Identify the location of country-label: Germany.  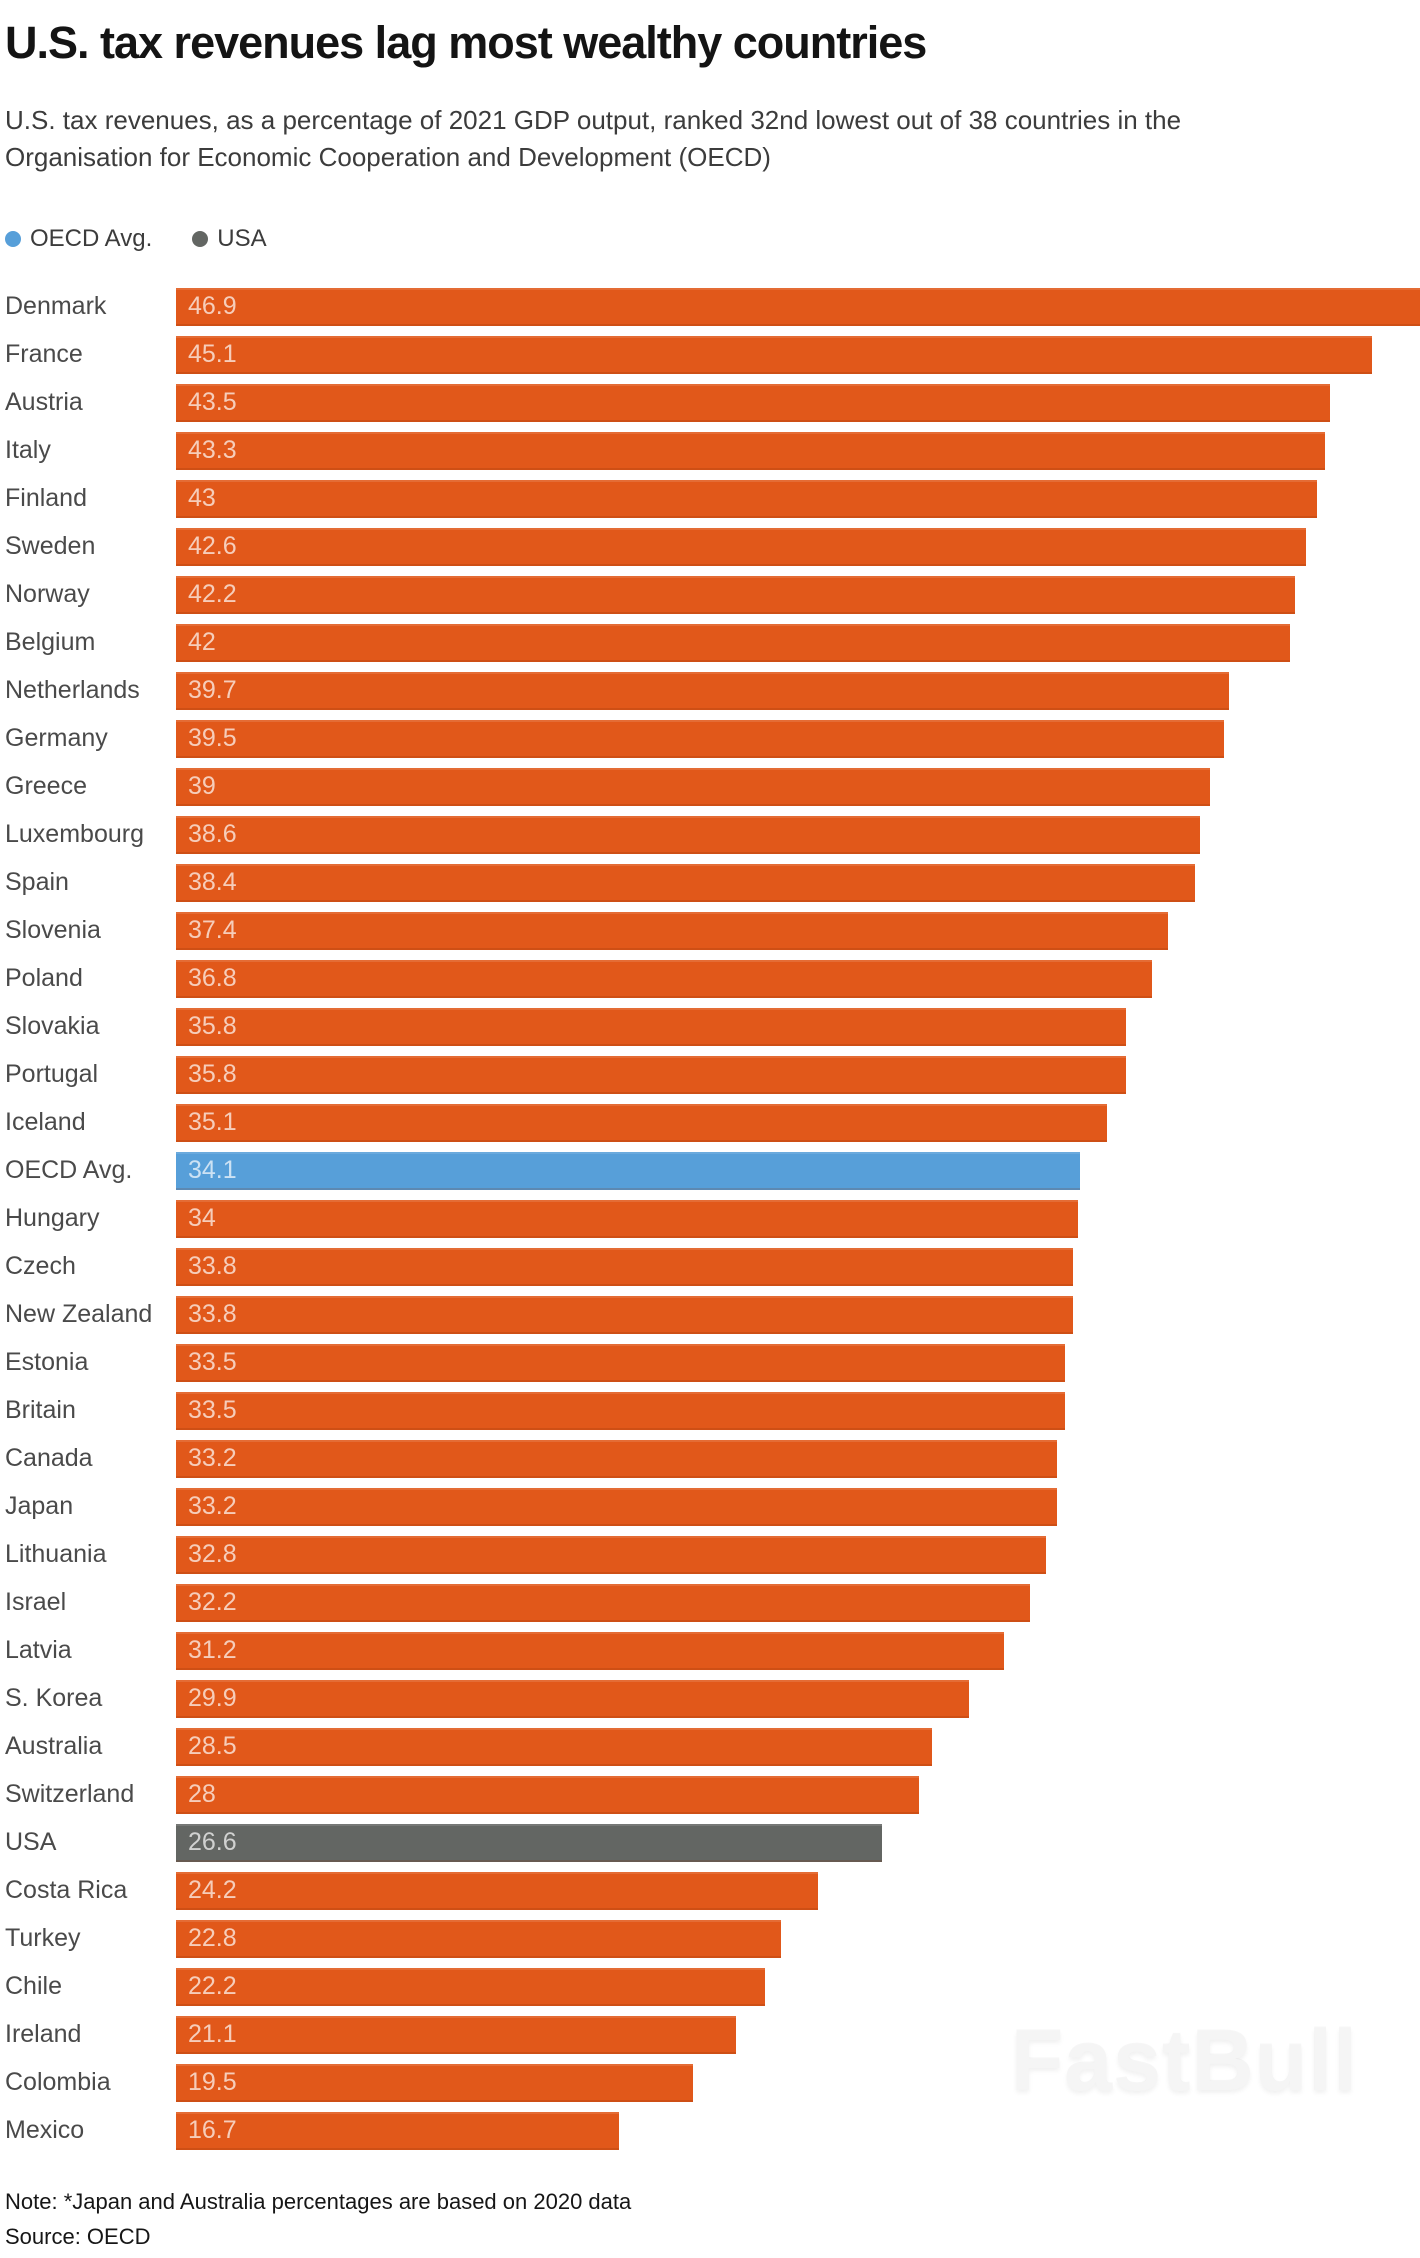
(56, 738).